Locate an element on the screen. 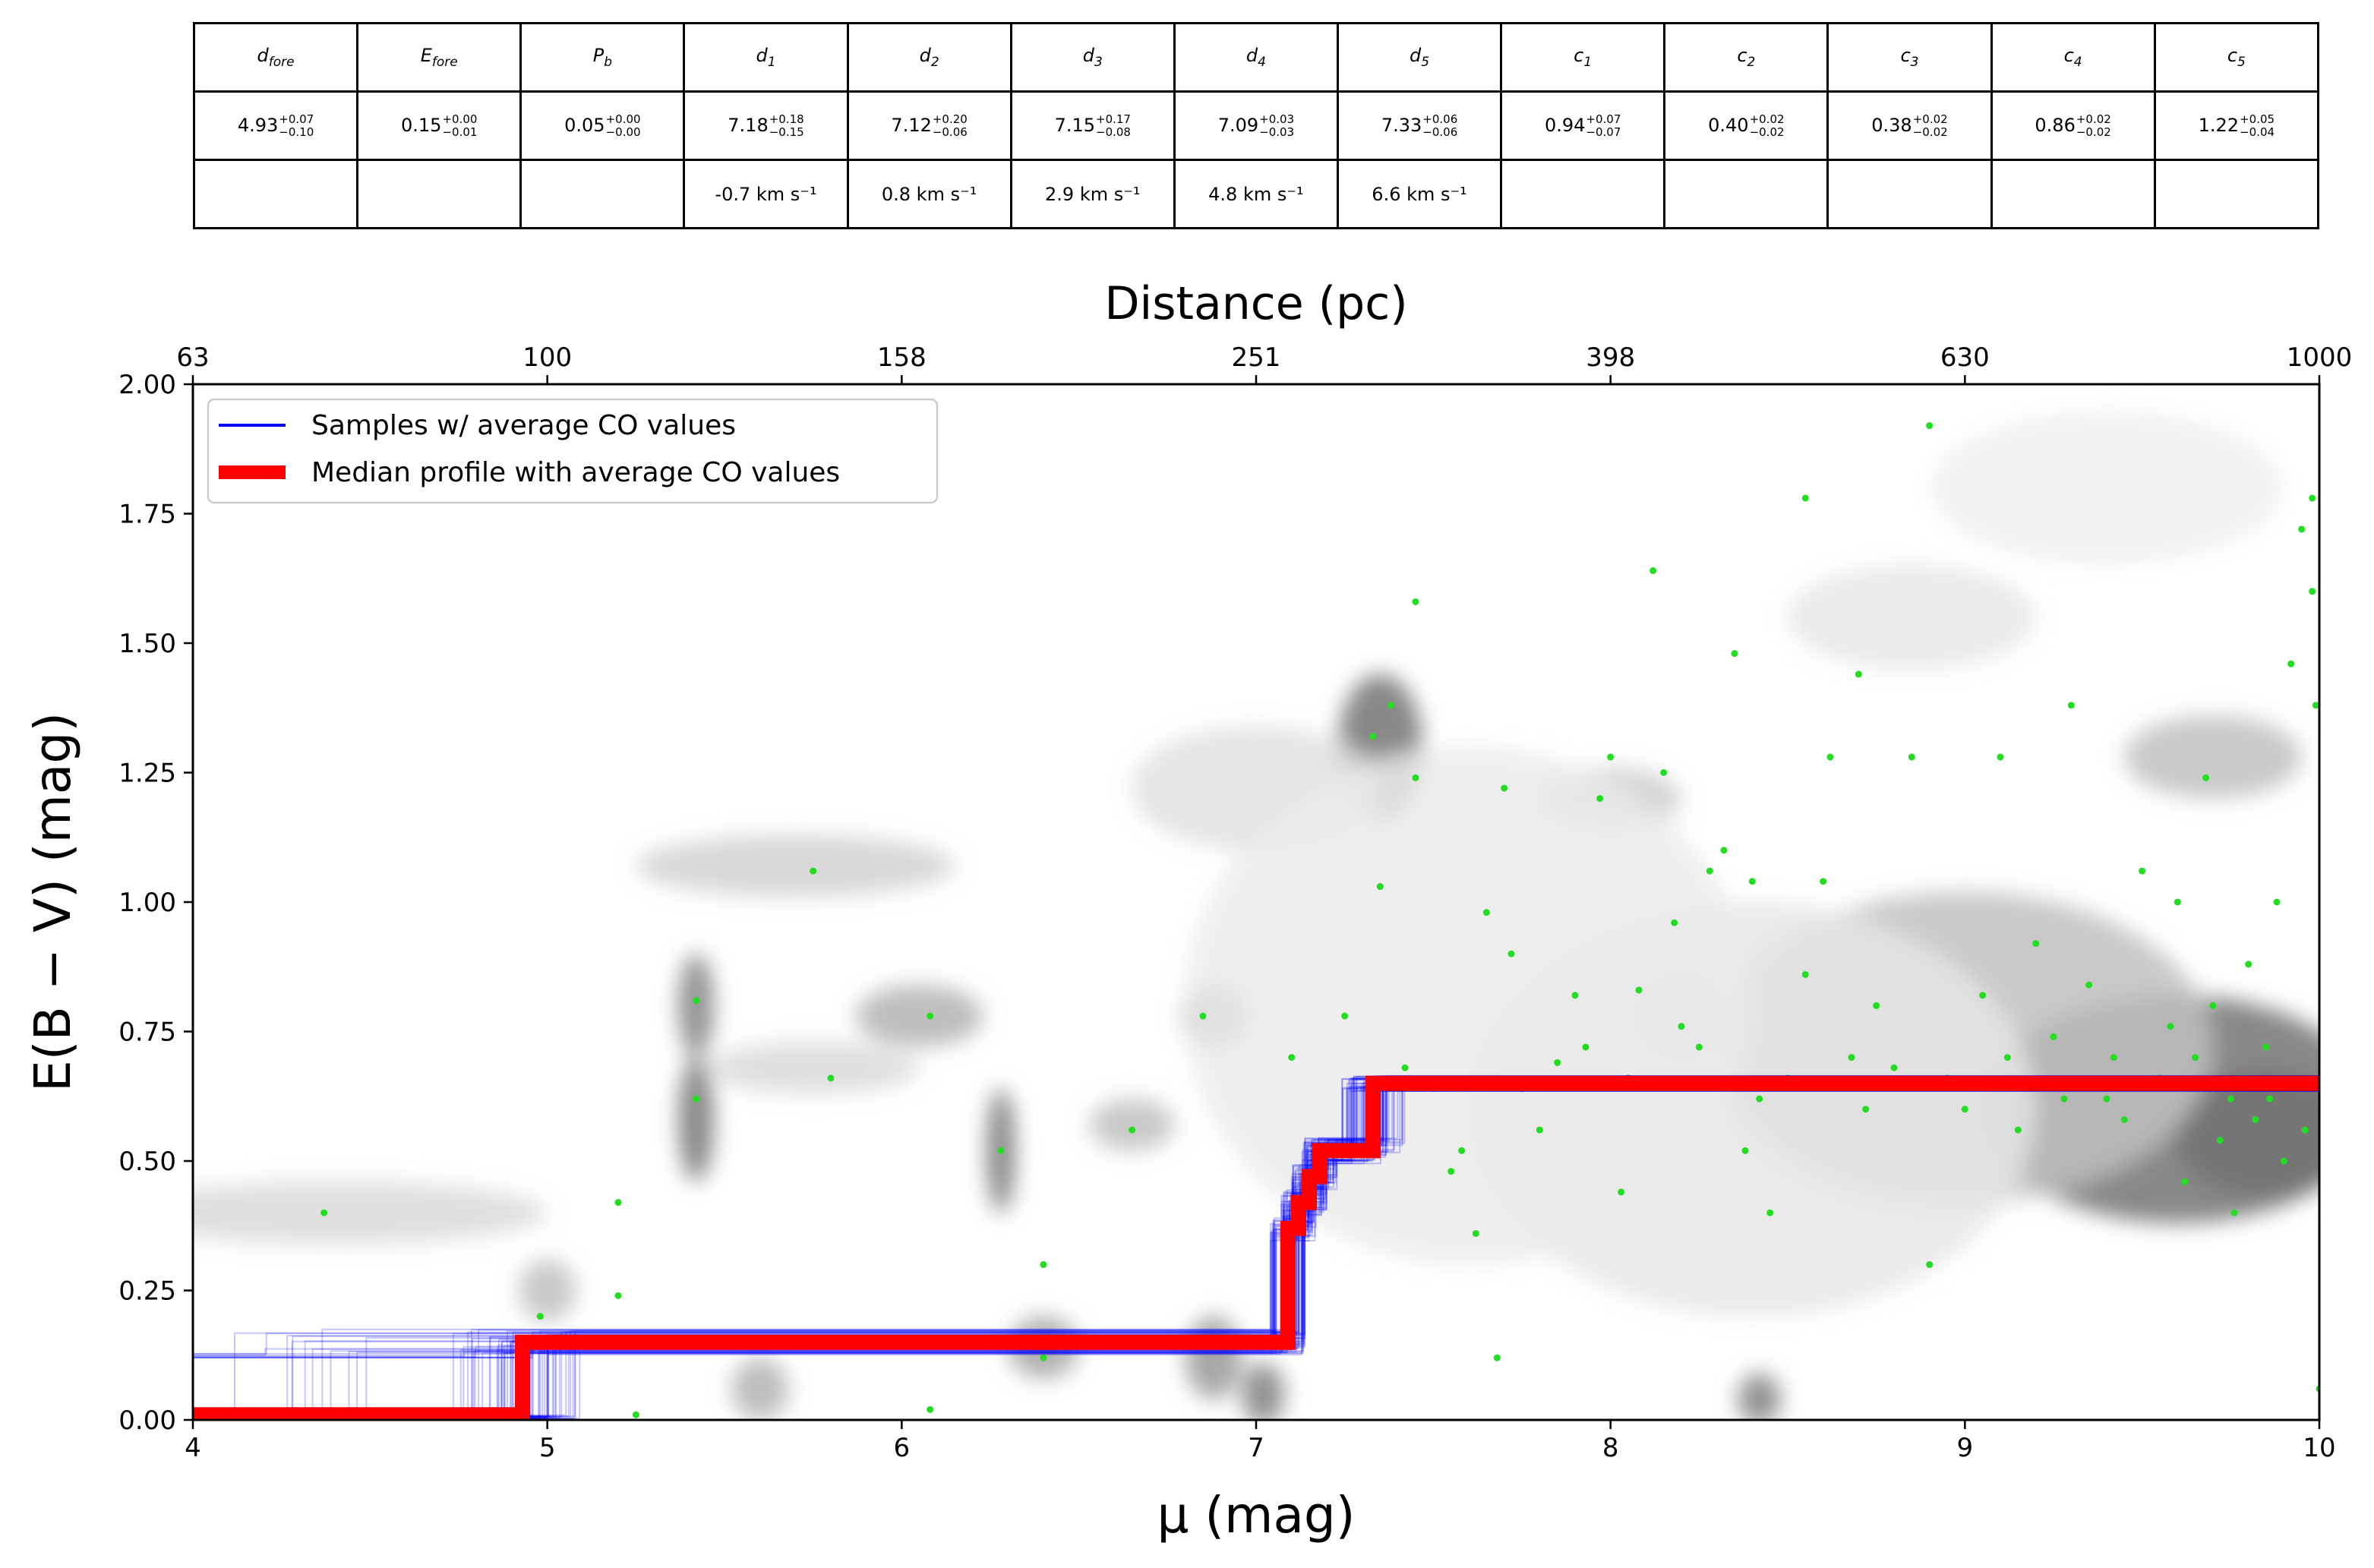 The height and width of the screenshot is (1568, 2374). table-value-cell: 0.40 +0.02 −0.02 is located at coordinates (1746, 125).